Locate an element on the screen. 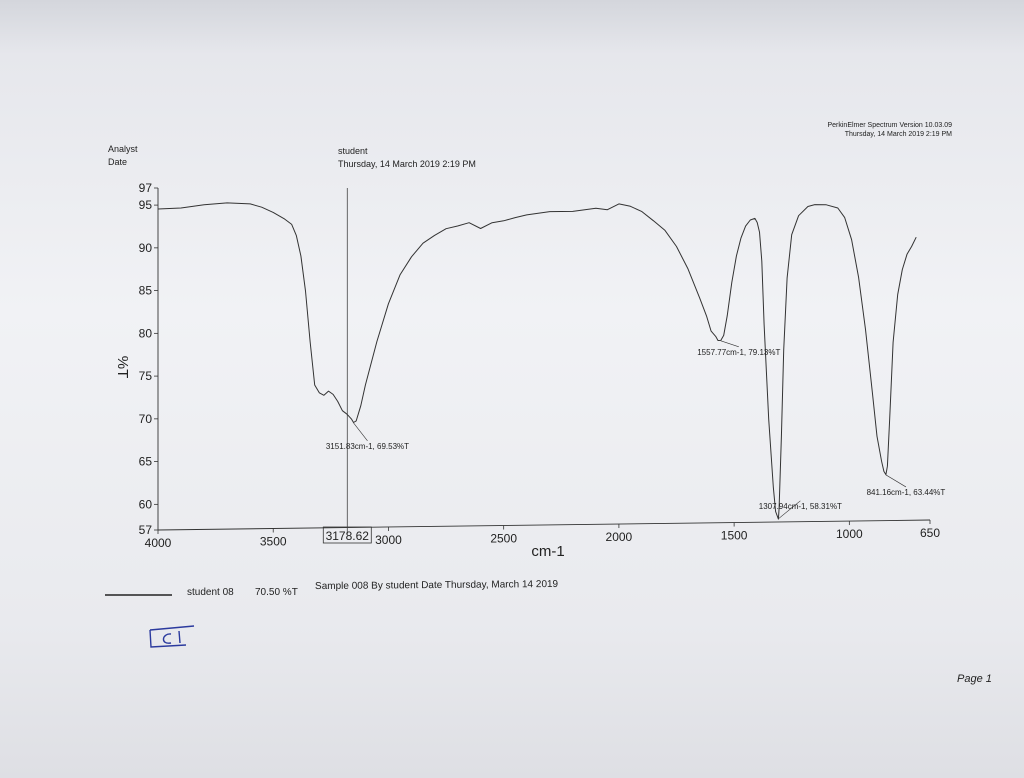  page-label: Page 1 is located at coordinates (974, 679).